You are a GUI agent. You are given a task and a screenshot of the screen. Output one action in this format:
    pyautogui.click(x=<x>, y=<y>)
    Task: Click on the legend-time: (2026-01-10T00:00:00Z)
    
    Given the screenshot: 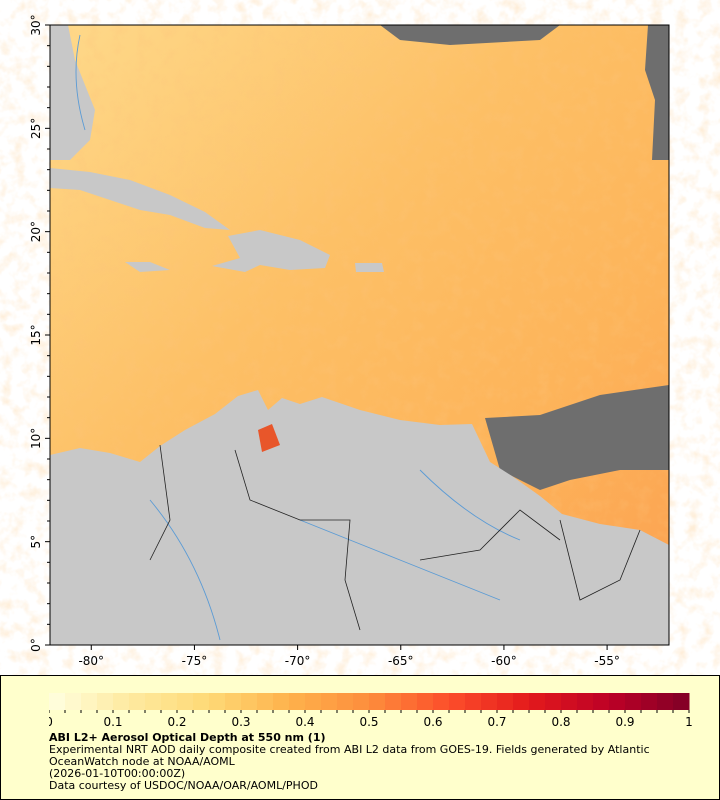 What is the action you would take?
    pyautogui.click(x=117, y=773)
    